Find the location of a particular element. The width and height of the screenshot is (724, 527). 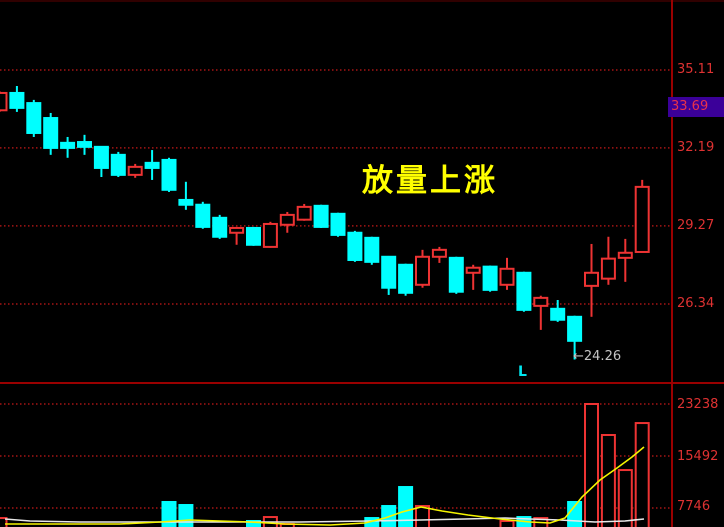

low-marker-letter: L is located at coordinates (522, 372).